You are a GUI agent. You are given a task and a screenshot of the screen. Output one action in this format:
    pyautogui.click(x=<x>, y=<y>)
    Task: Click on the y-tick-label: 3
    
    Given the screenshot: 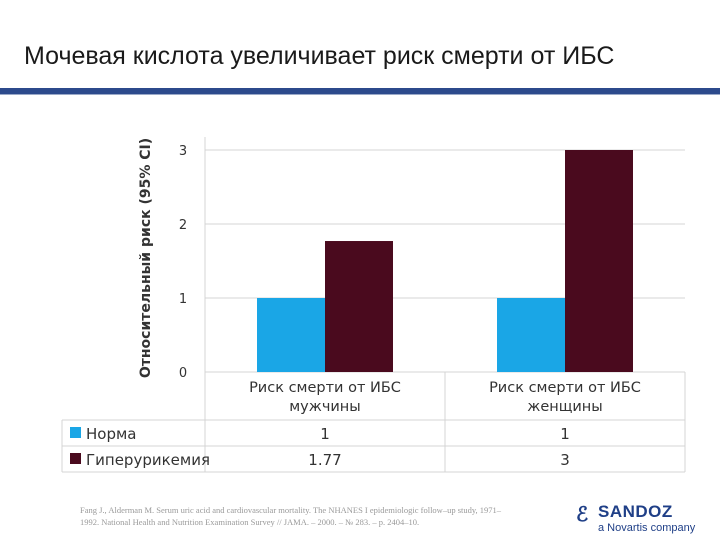 What is the action you would take?
    pyautogui.click(x=183, y=151)
    